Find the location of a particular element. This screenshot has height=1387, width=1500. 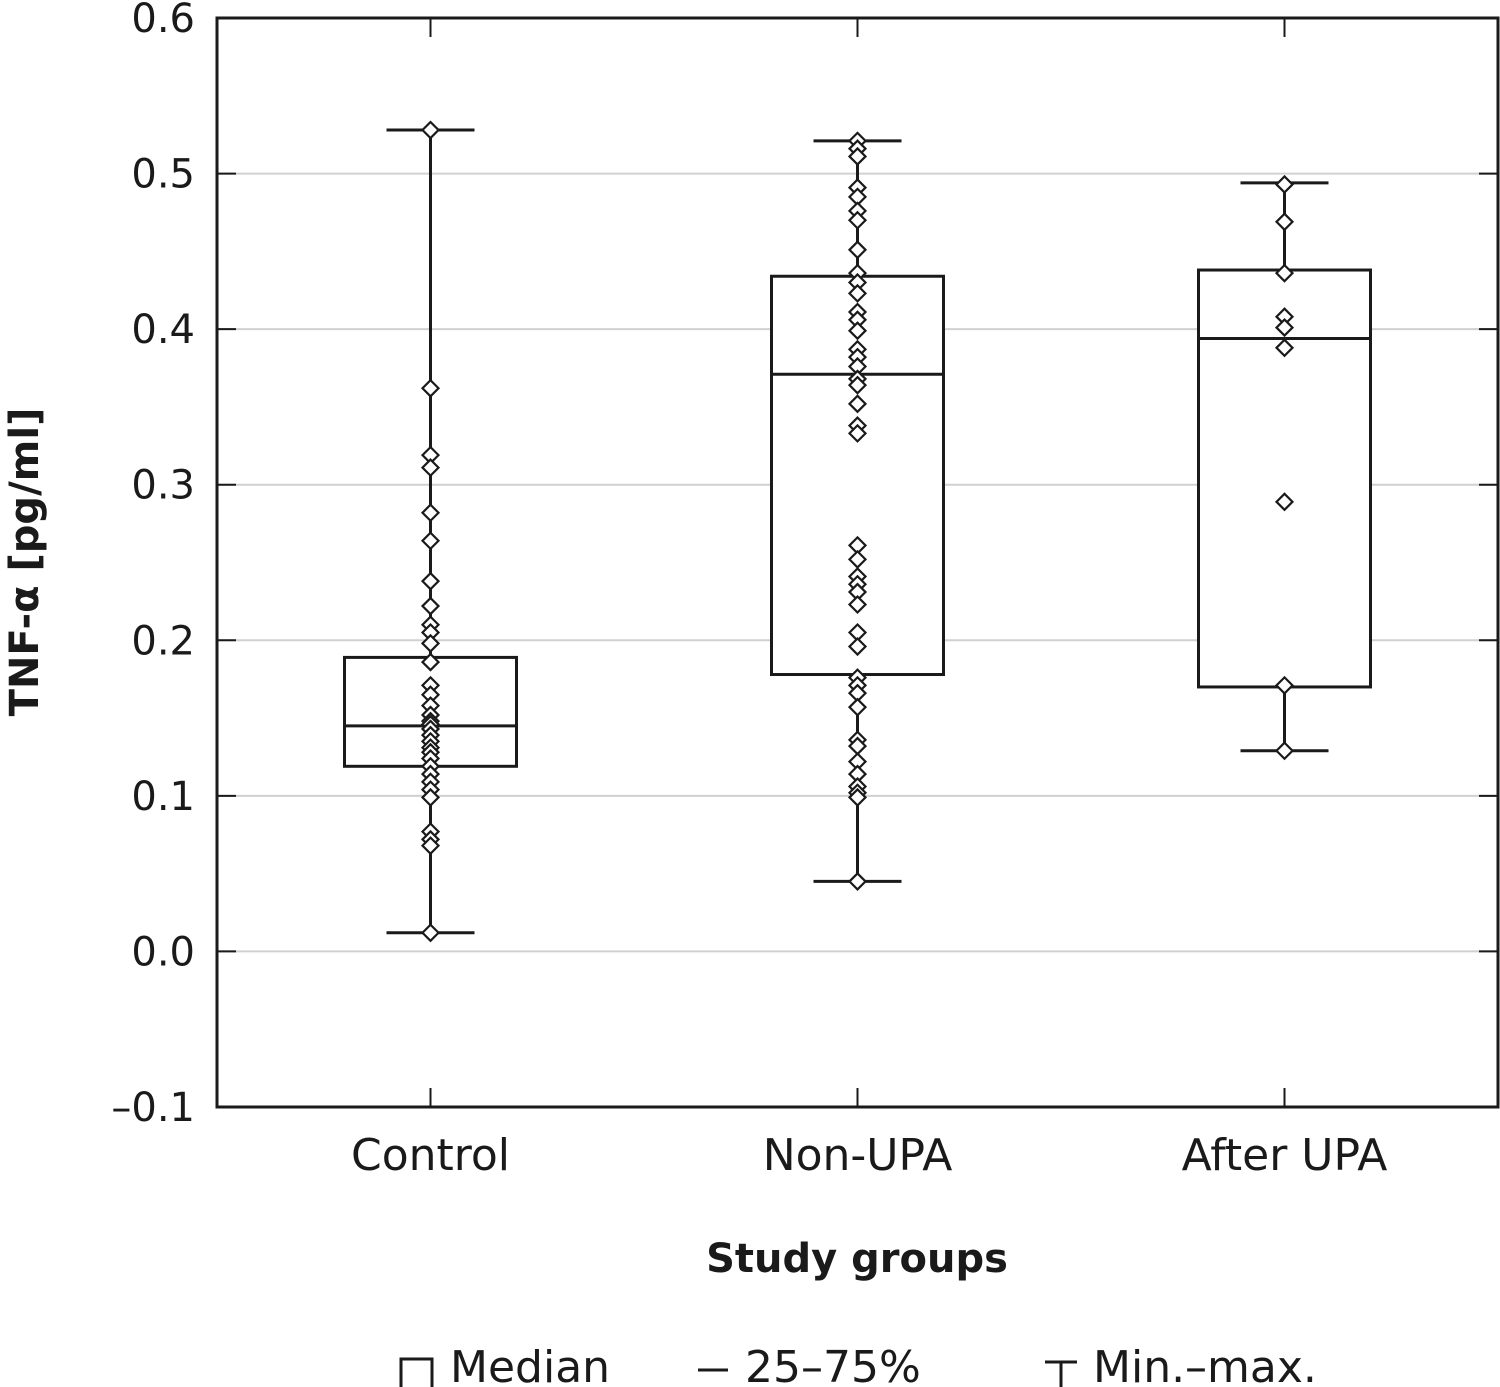

y-tick-label: 0.2 is located at coordinates (163, 641).